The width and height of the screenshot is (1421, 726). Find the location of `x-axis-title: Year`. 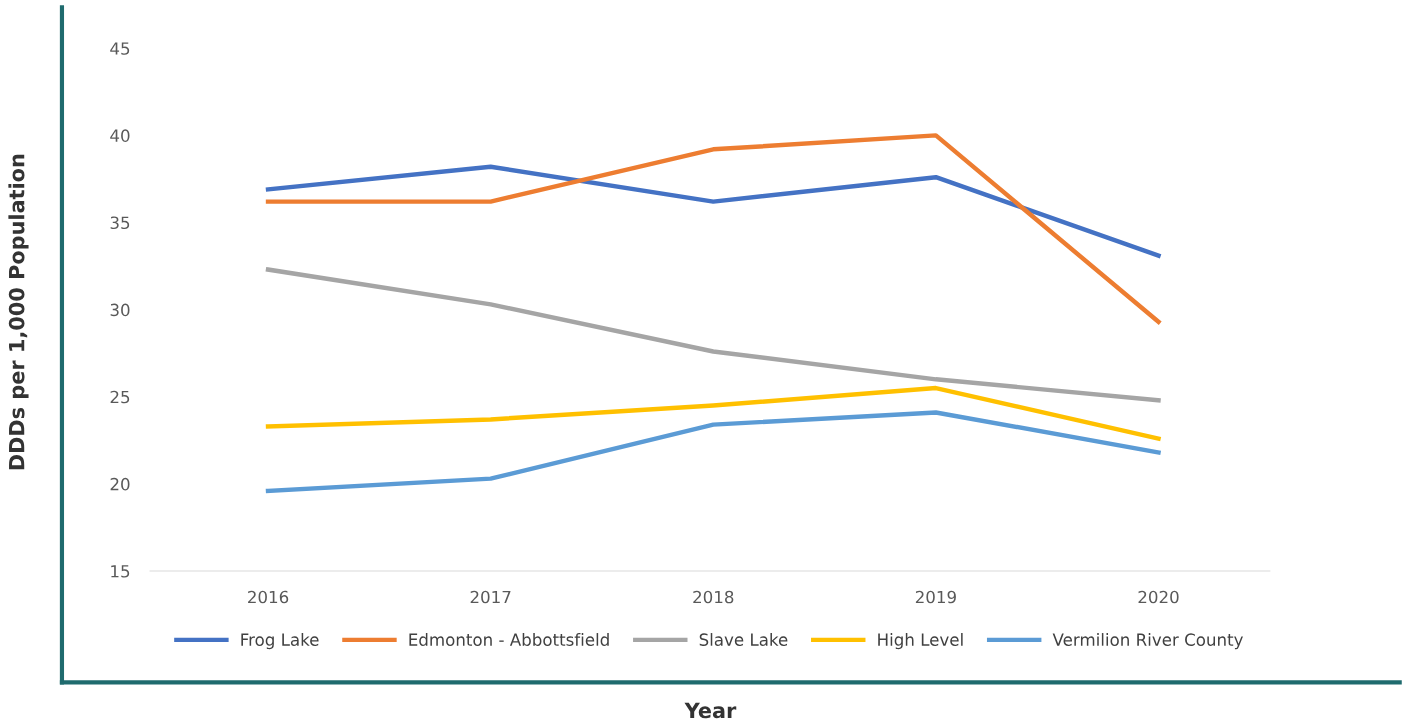

x-axis-title: Year is located at coordinates (710, 710).